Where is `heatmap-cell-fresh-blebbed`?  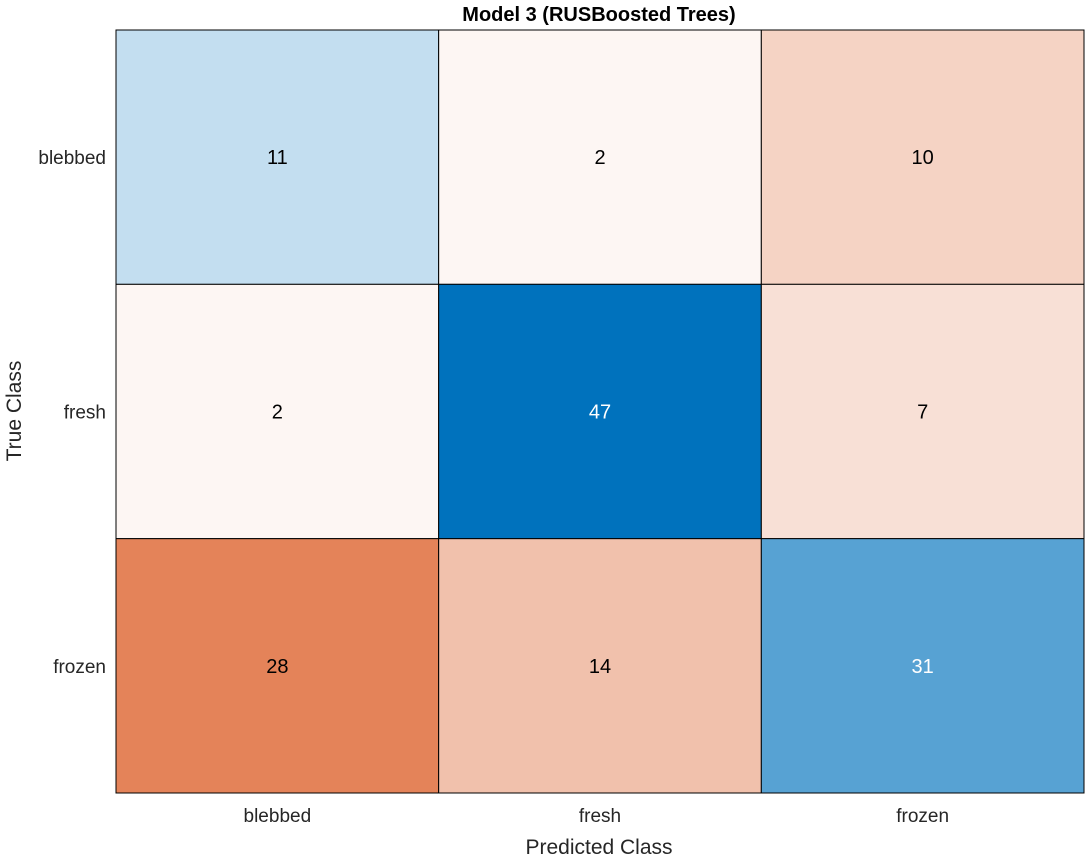
heatmap-cell-fresh-blebbed is located at coordinates (277, 411).